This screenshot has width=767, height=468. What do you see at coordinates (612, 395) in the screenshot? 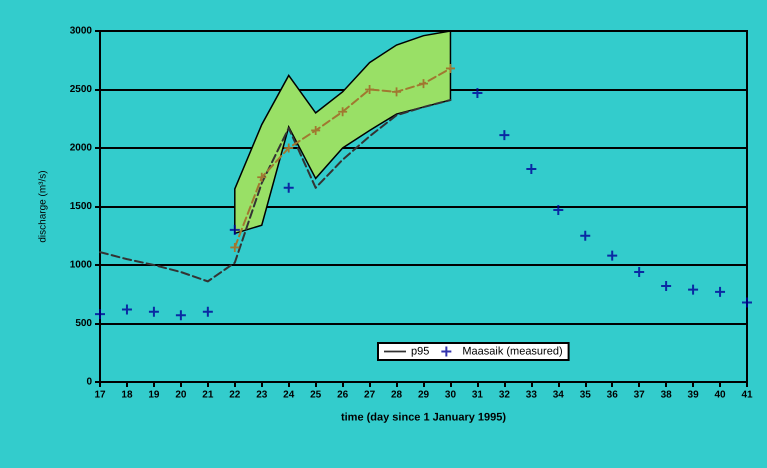
I see `x-tick-label: 36` at bounding box center [612, 395].